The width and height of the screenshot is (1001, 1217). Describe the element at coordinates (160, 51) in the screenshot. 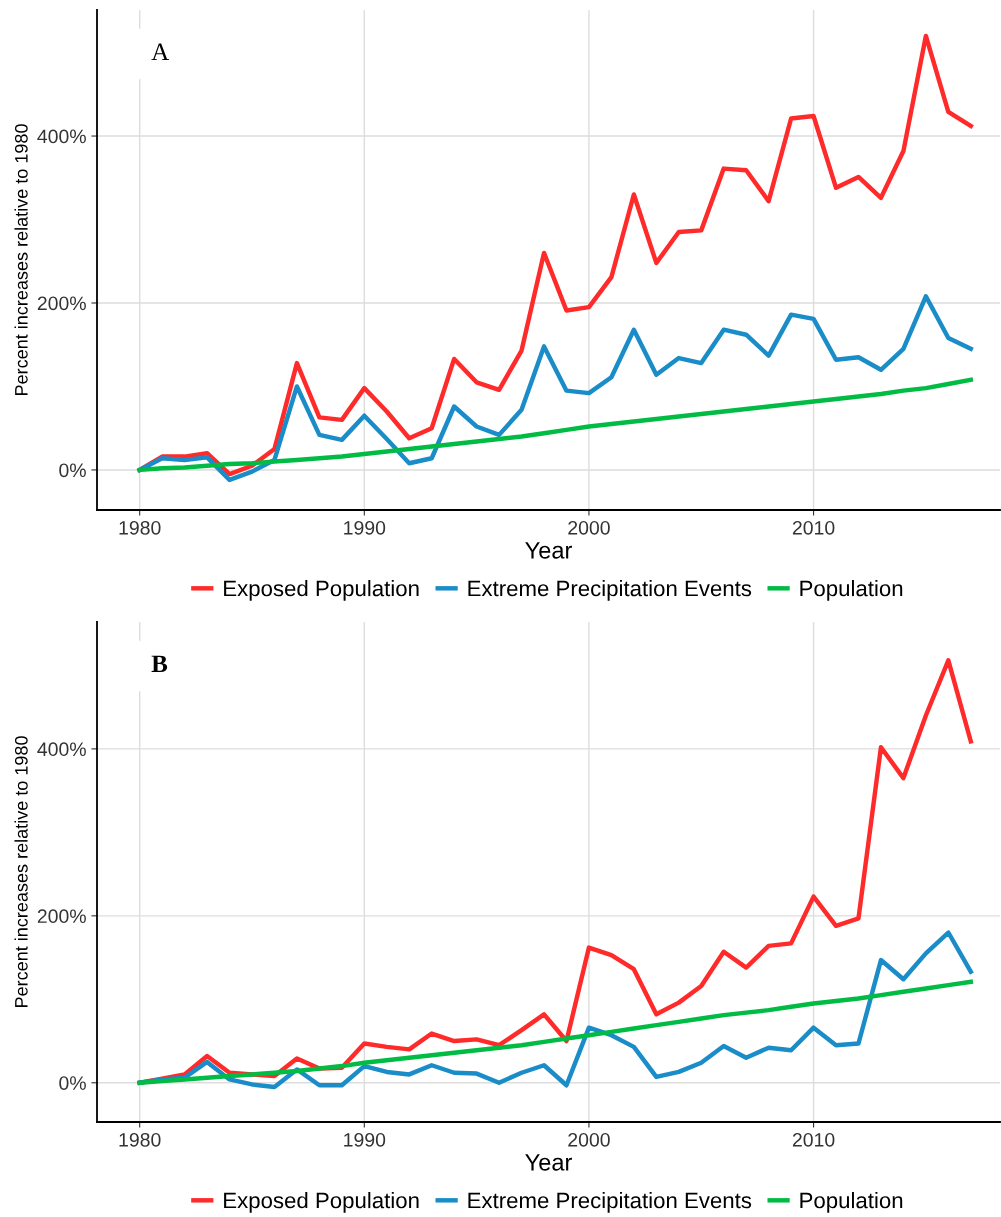

I see `annotation: A` at that location.